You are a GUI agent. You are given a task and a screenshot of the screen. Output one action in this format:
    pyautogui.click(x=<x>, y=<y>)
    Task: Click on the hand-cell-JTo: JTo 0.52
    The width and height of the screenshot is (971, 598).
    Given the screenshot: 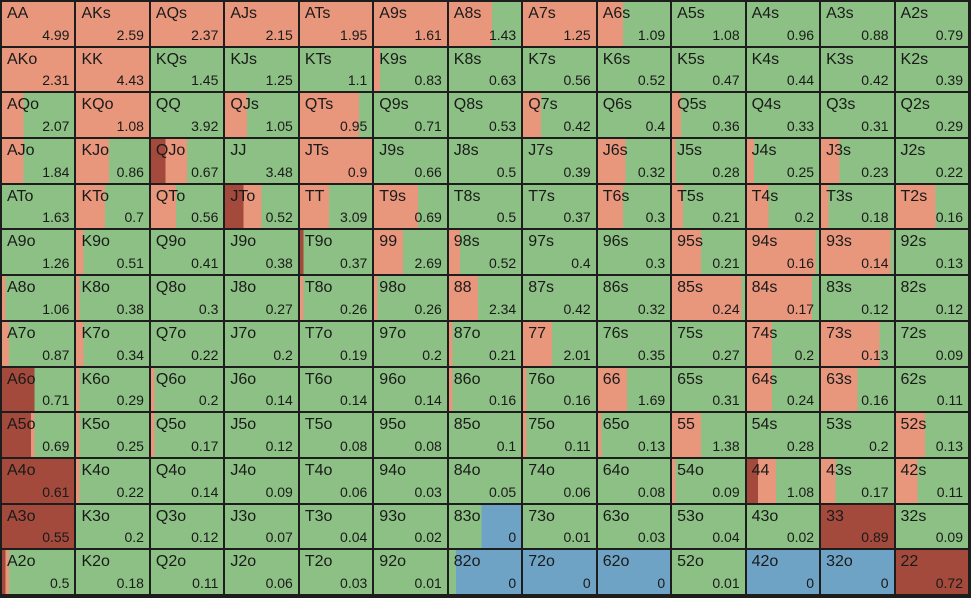 What is the action you would take?
    pyautogui.click(x=261, y=206)
    